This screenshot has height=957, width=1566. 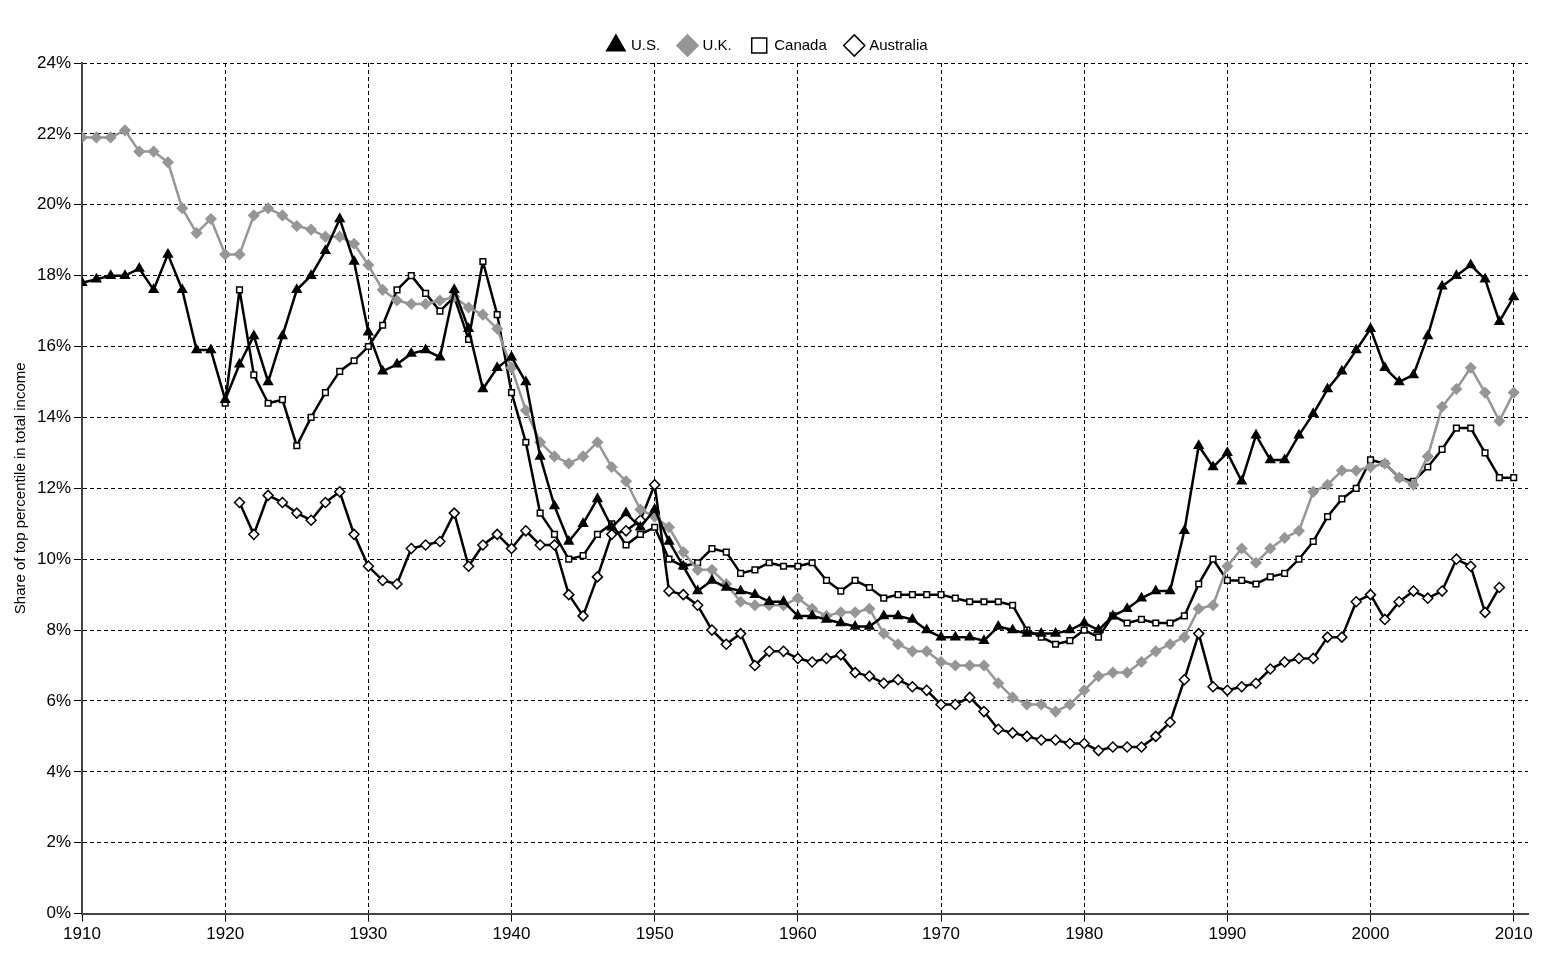 What do you see at coordinates (59, 913) in the screenshot?
I see `y-tick-label: 0%` at bounding box center [59, 913].